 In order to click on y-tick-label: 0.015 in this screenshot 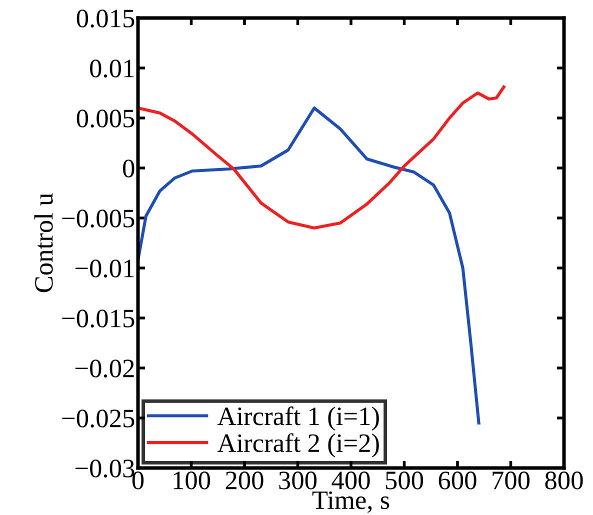, I will do `click(105, 19)`.